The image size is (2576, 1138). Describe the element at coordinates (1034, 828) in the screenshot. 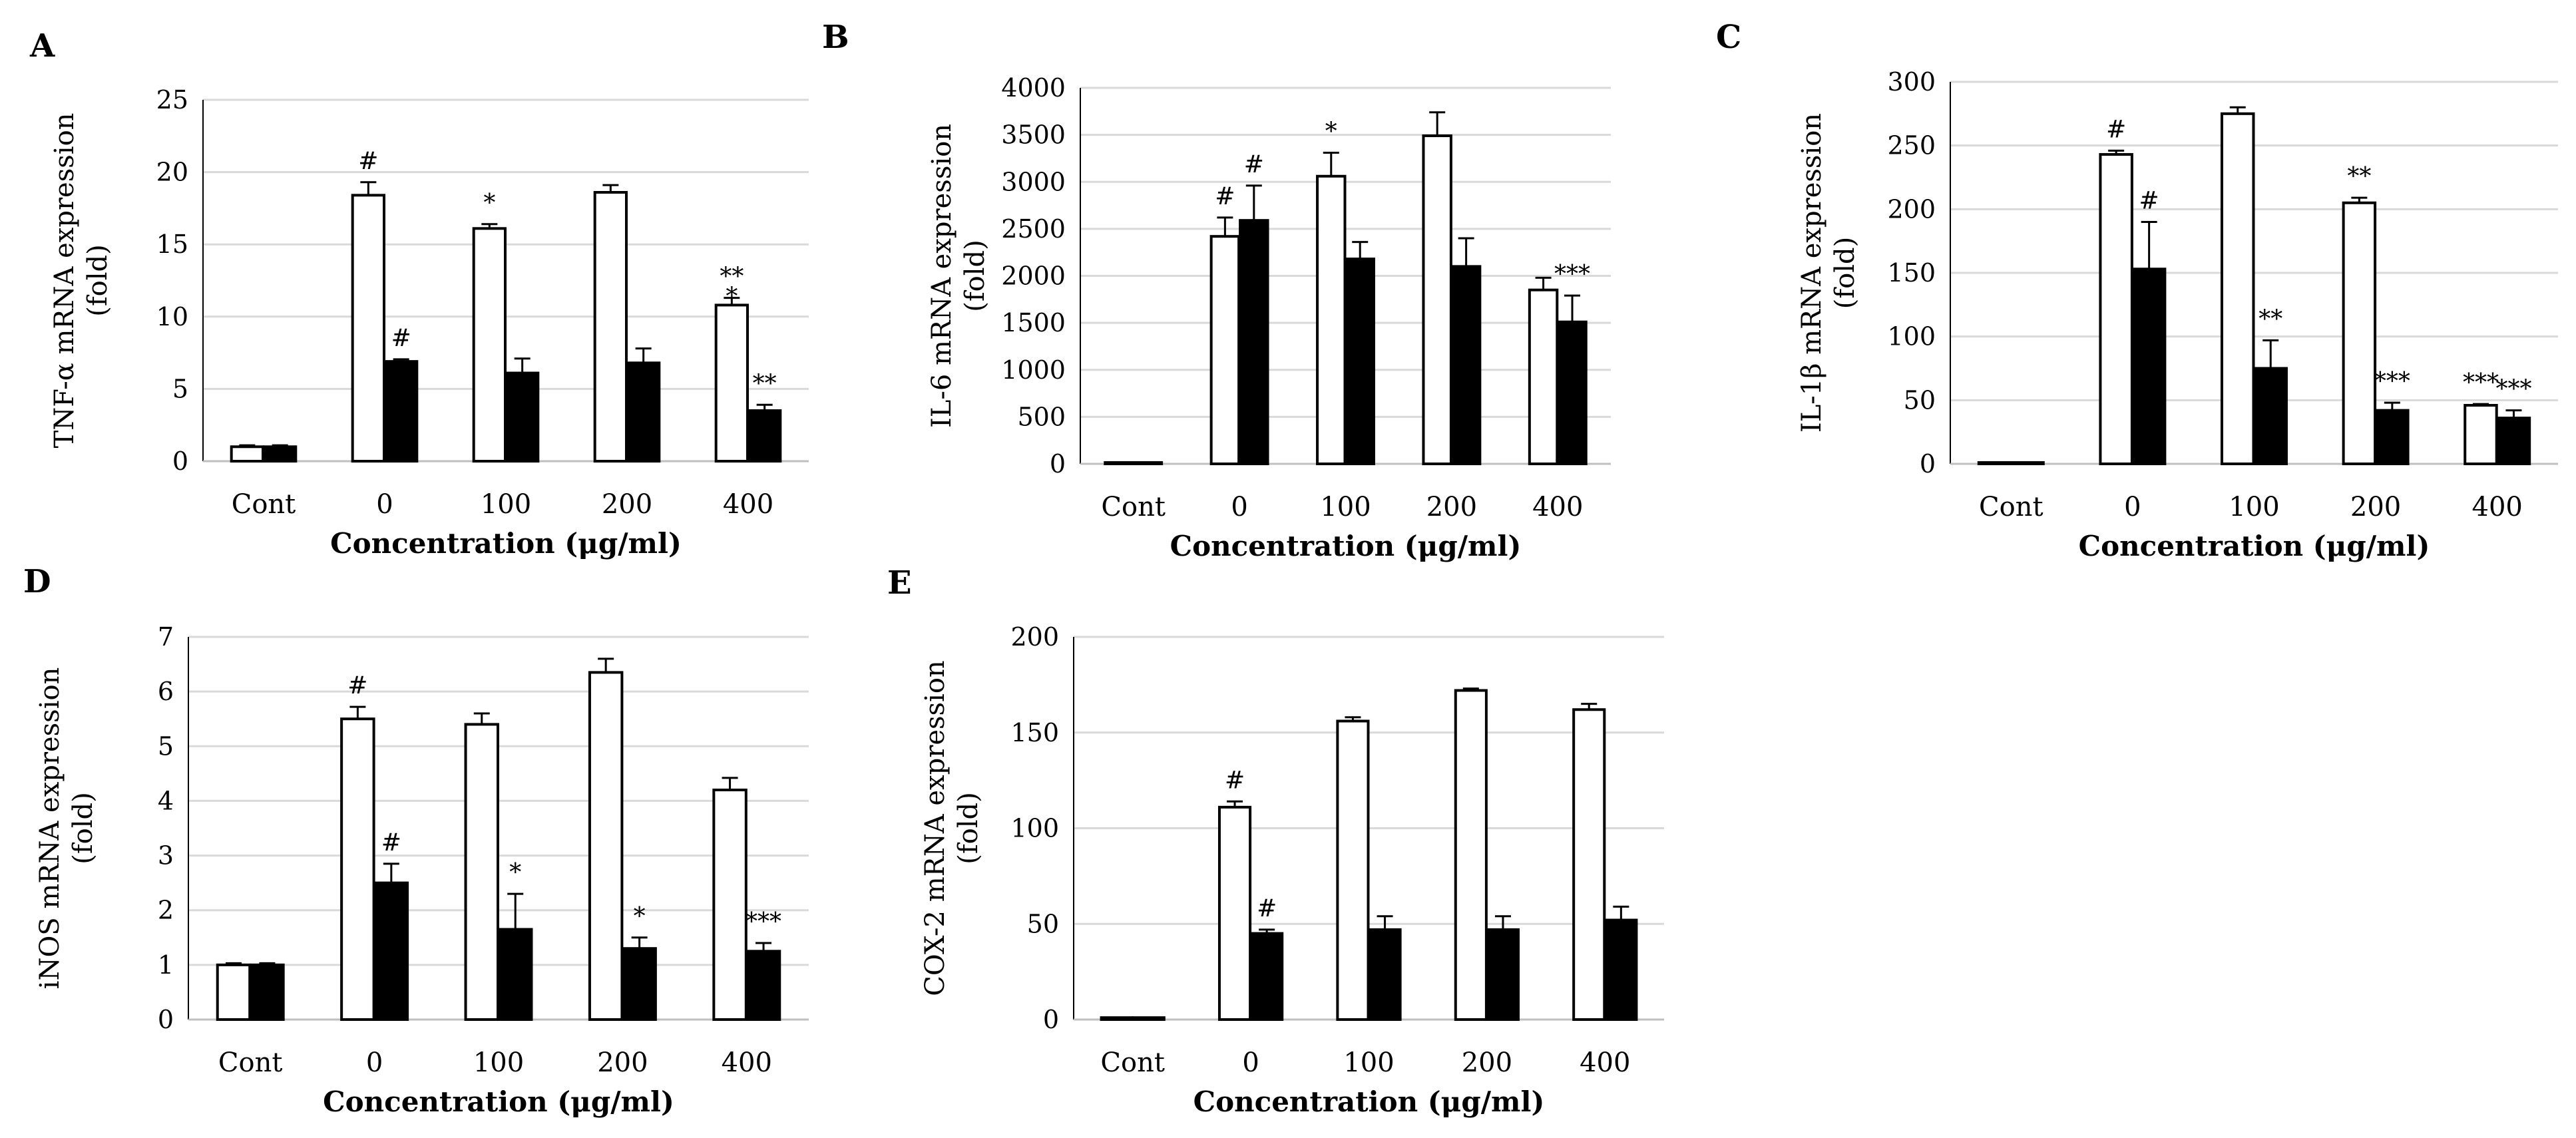

I see `y-tick-label: 100` at that location.